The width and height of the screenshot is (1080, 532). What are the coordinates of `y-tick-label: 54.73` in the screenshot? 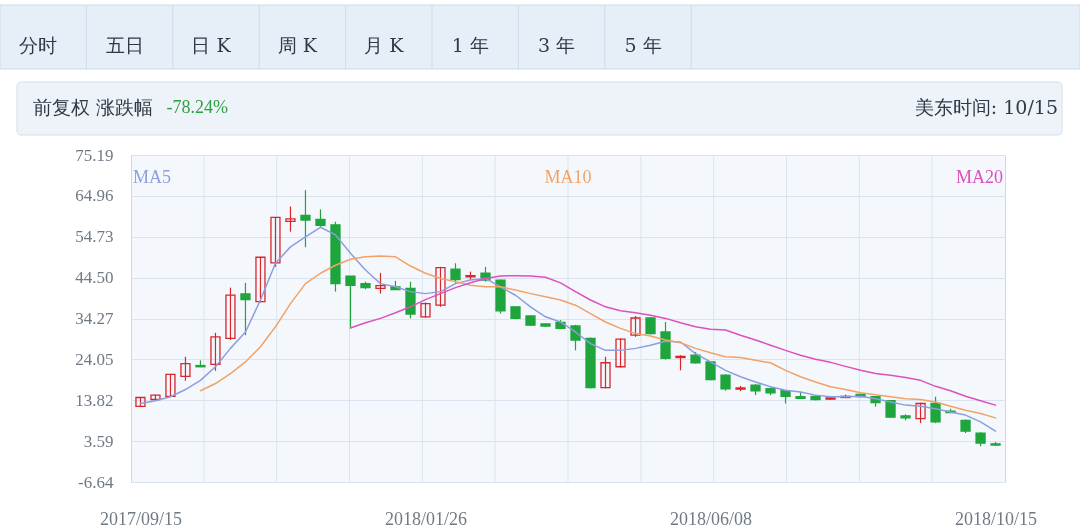 It's located at (94, 237).